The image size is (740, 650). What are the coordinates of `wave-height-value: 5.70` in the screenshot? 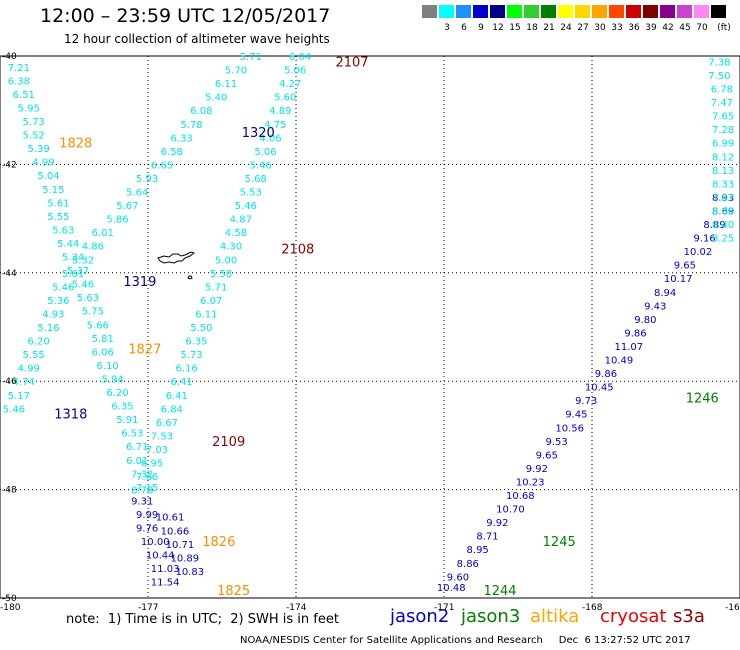 It's located at (236, 71).